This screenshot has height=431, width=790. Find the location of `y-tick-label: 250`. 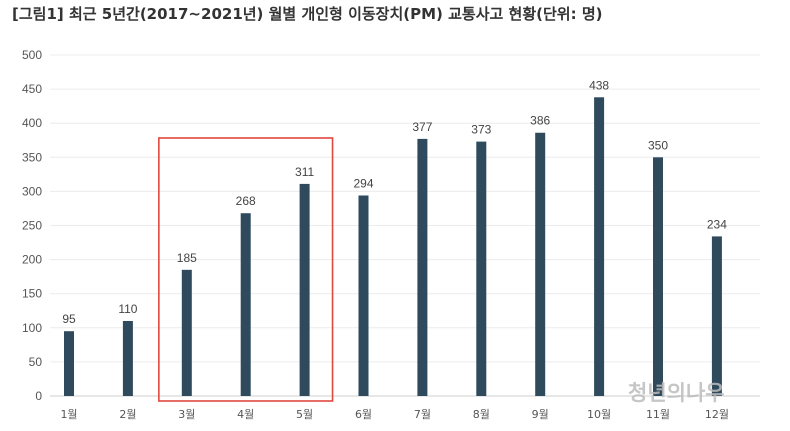

y-tick-label: 250 is located at coordinates (32, 226).